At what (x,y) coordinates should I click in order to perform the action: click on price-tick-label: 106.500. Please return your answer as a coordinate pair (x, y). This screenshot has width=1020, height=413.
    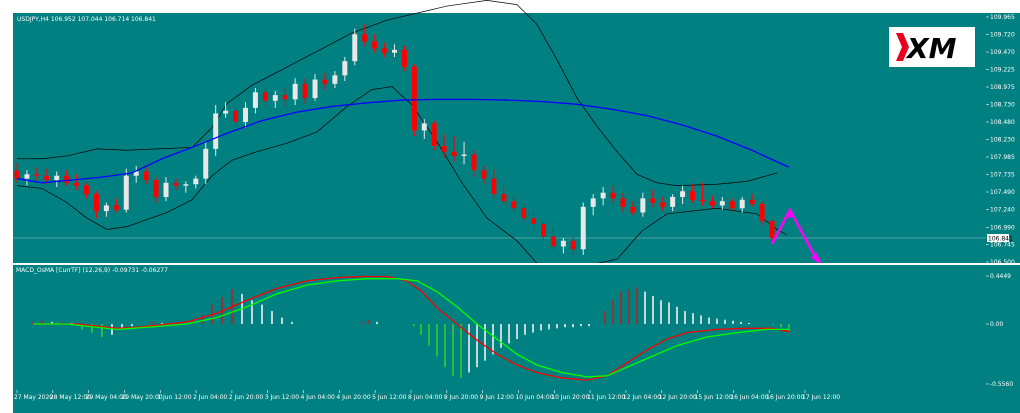
    Looking at the image, I should click on (1002, 262).